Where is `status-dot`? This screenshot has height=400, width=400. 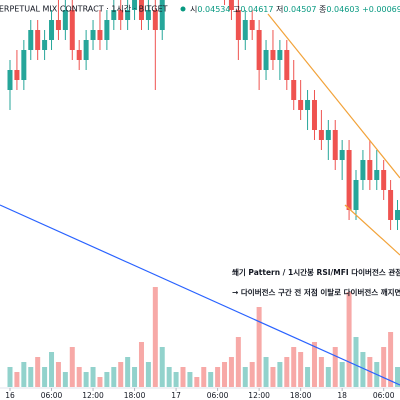 status-dot is located at coordinates (183, 9).